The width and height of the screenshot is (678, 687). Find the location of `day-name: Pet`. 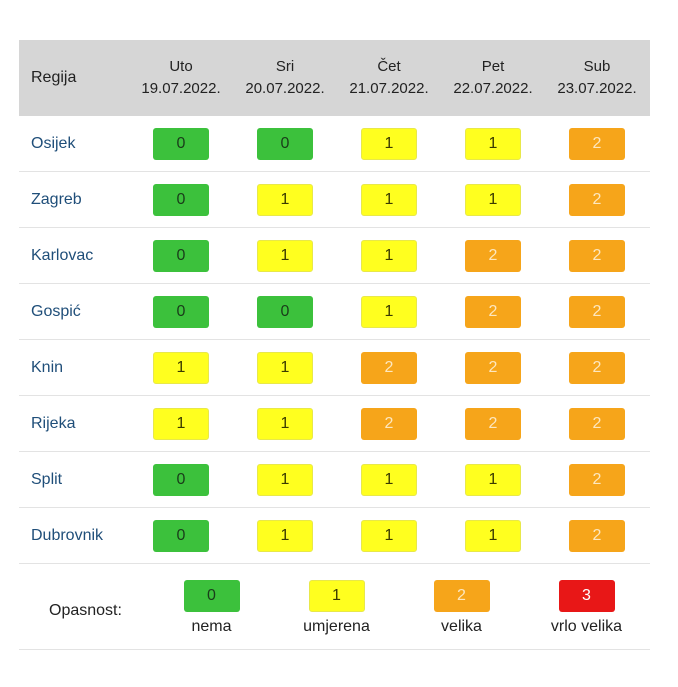

day-name: Pet is located at coordinates (493, 66).